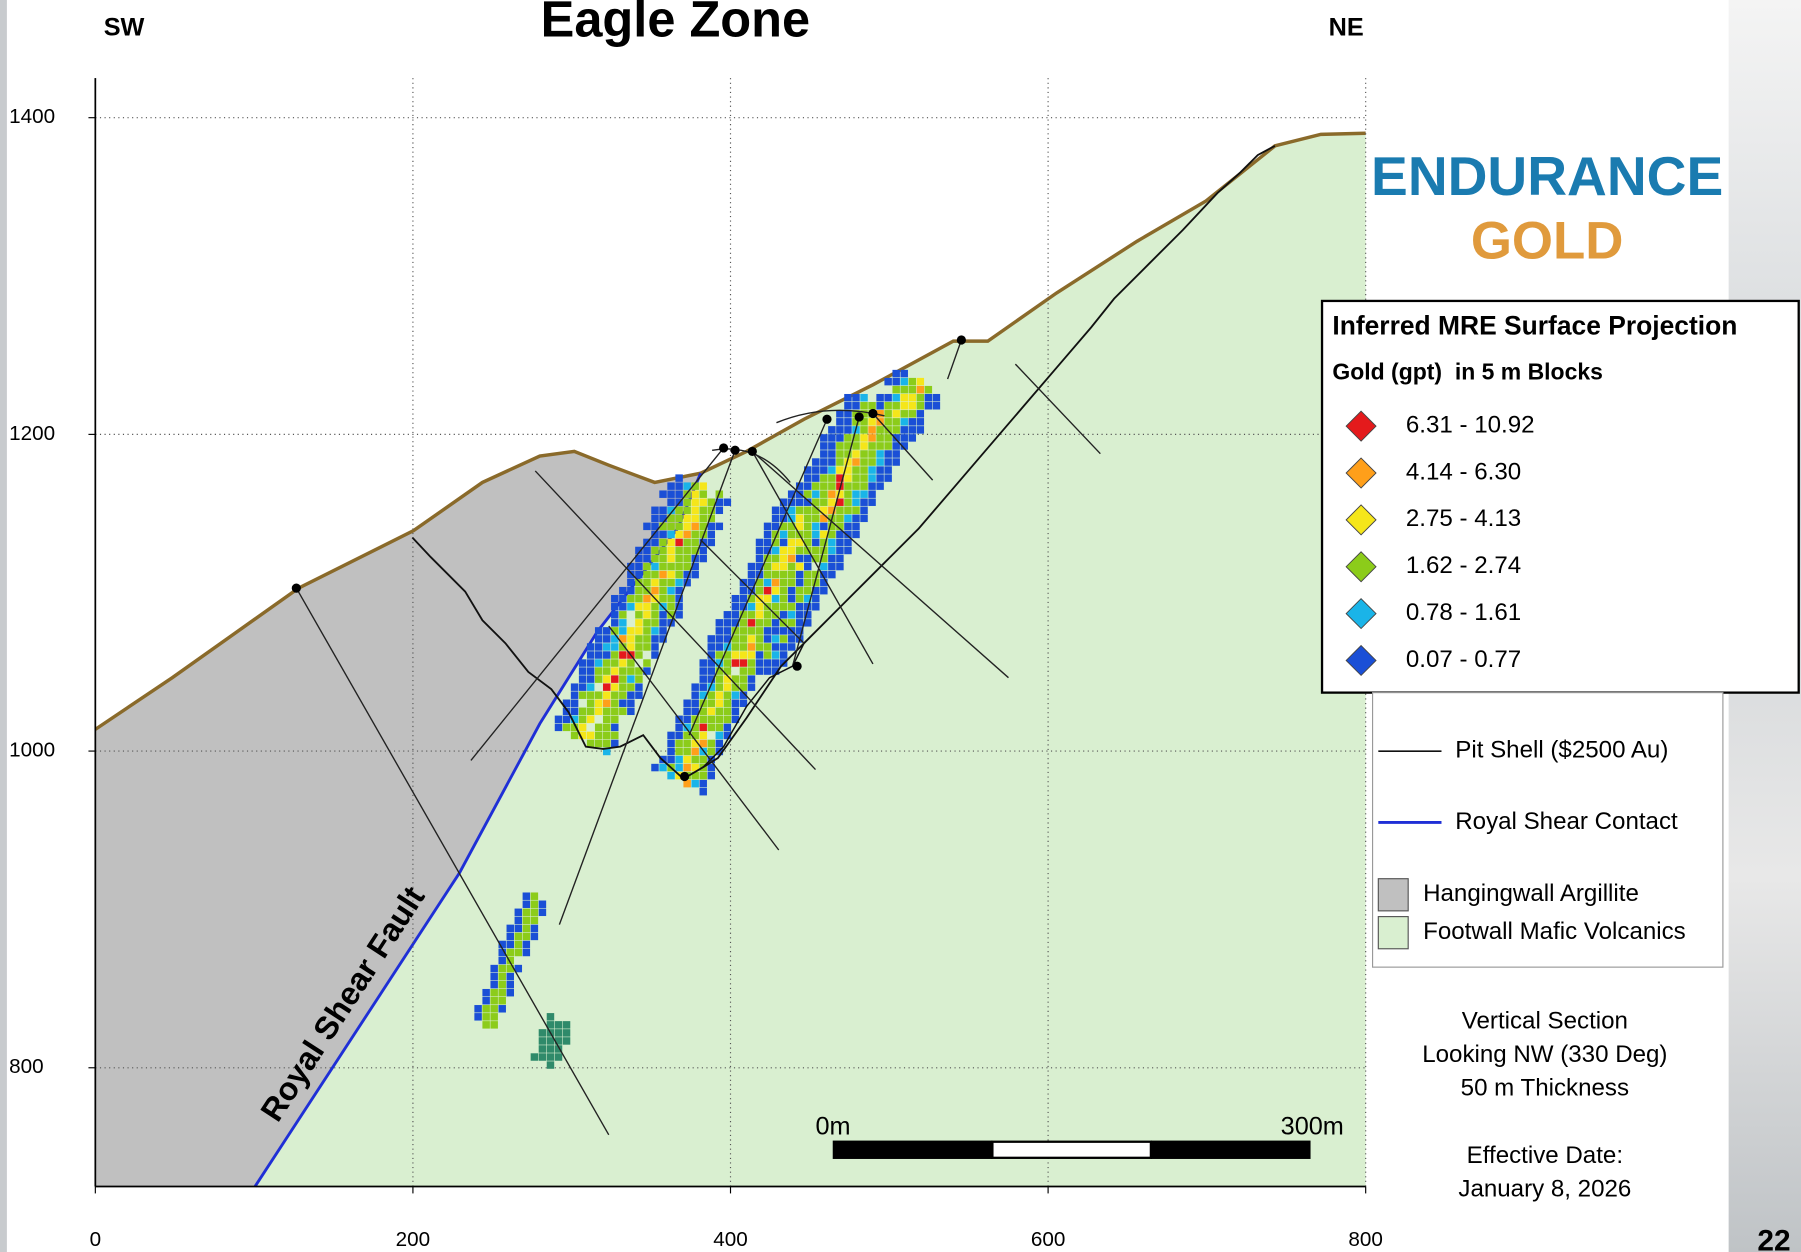  What do you see at coordinates (1463, 612) in the screenshot?
I see `legend-label: 0.78 - 1.61` at bounding box center [1463, 612].